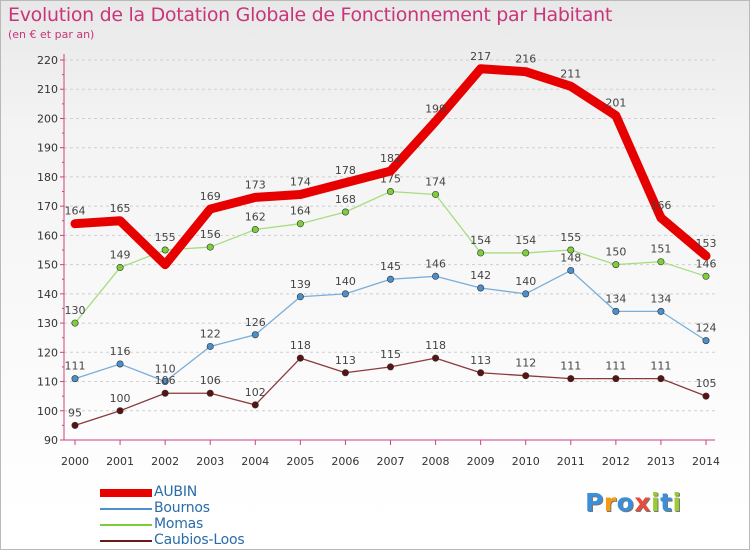 Image resolution: width=750 pixels, height=550 pixels. What do you see at coordinates (525, 59) in the screenshot?
I see `data-label-aubin: 216` at bounding box center [525, 59].